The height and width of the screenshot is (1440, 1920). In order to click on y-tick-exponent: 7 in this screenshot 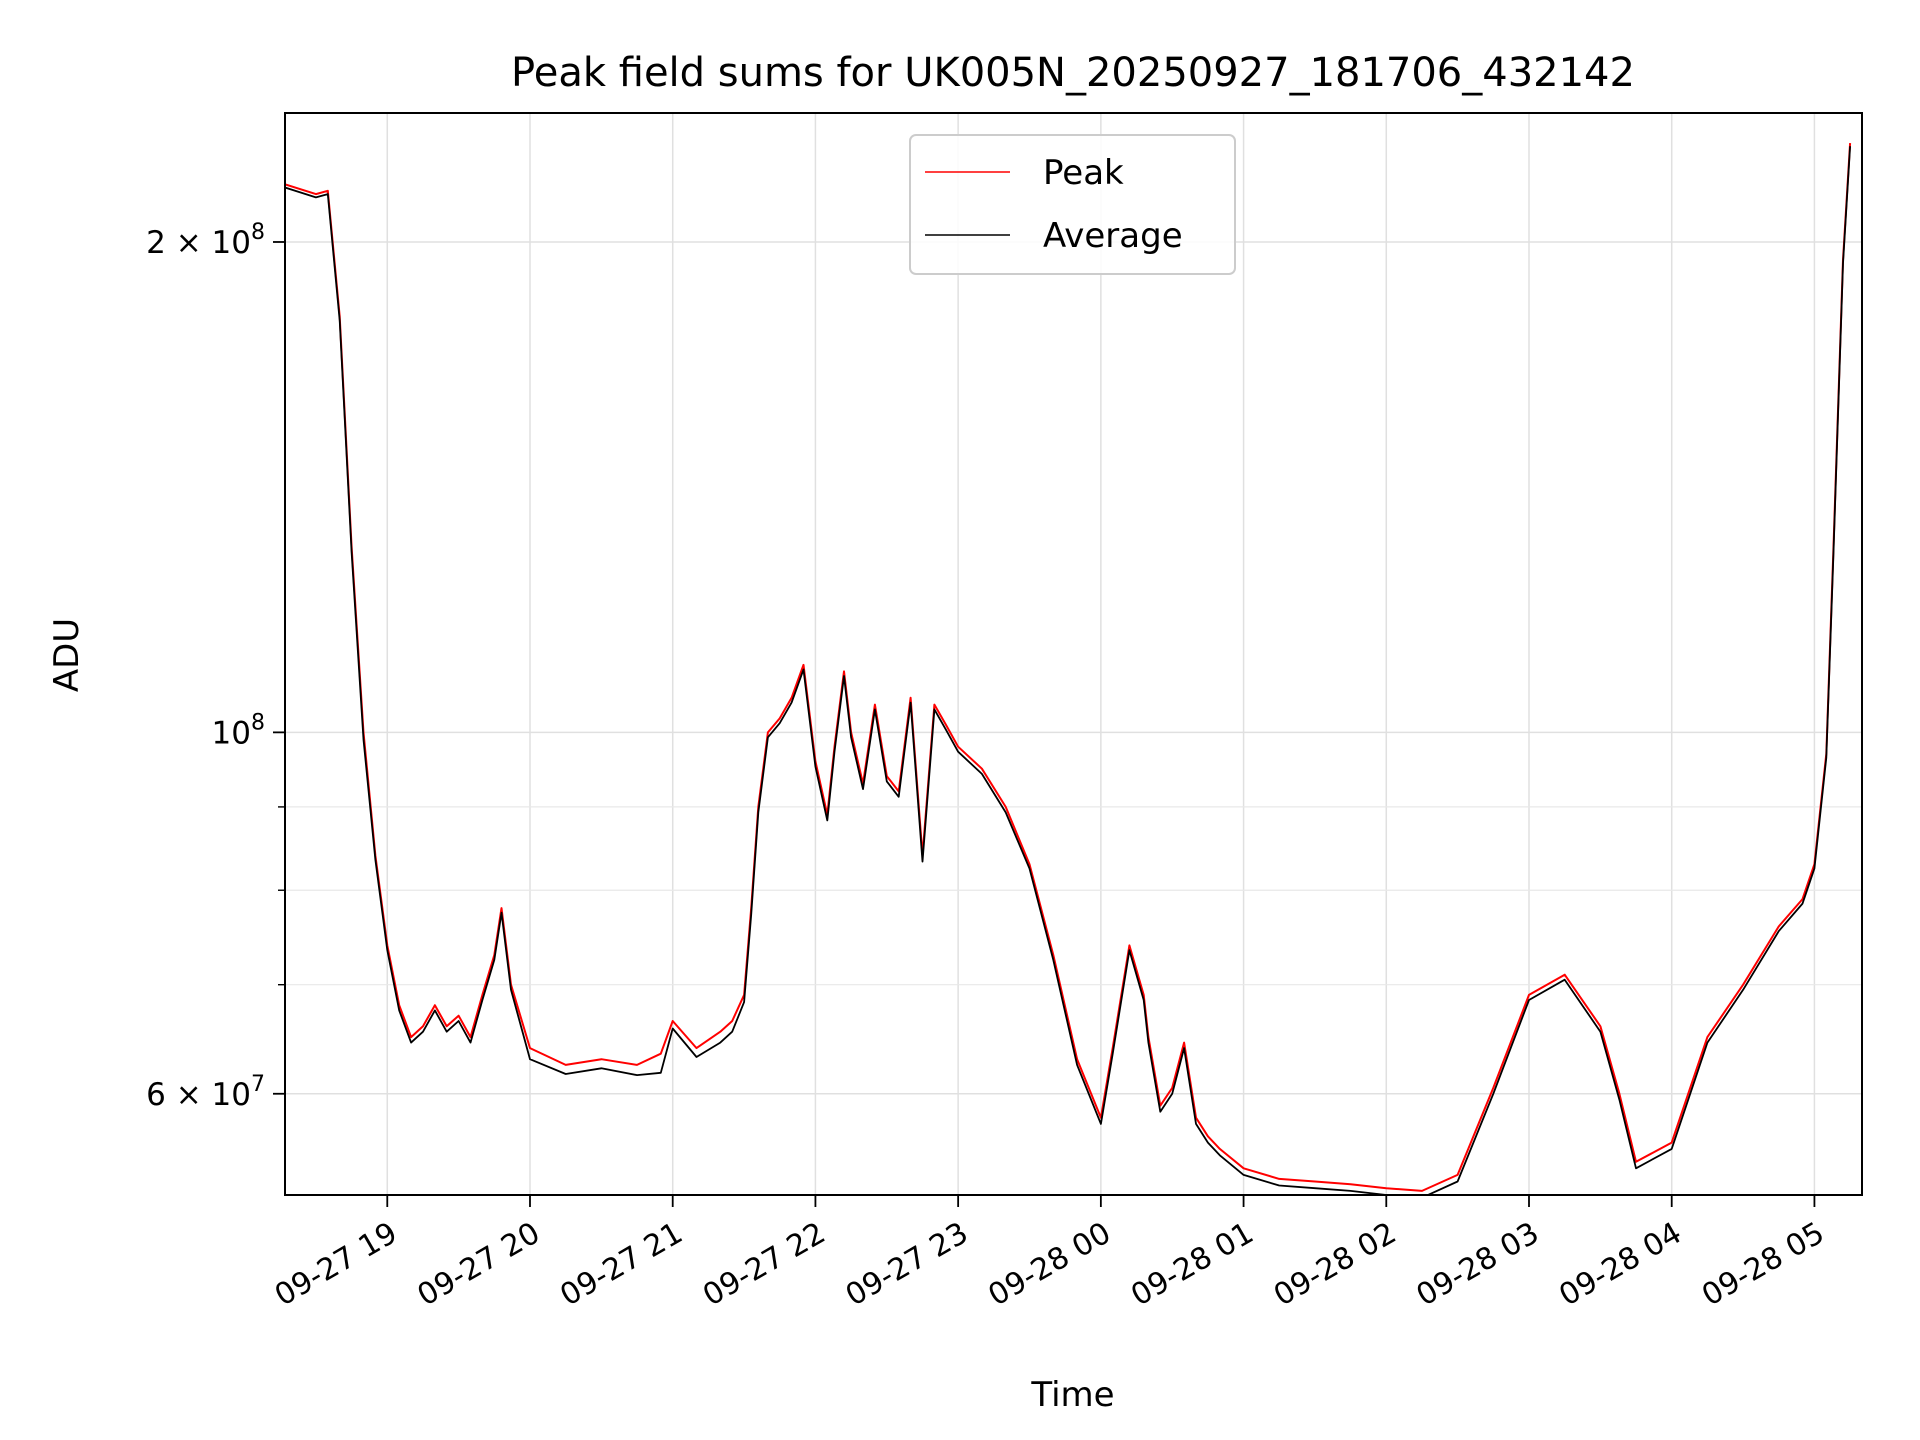, I will do `click(258, 1084)`.